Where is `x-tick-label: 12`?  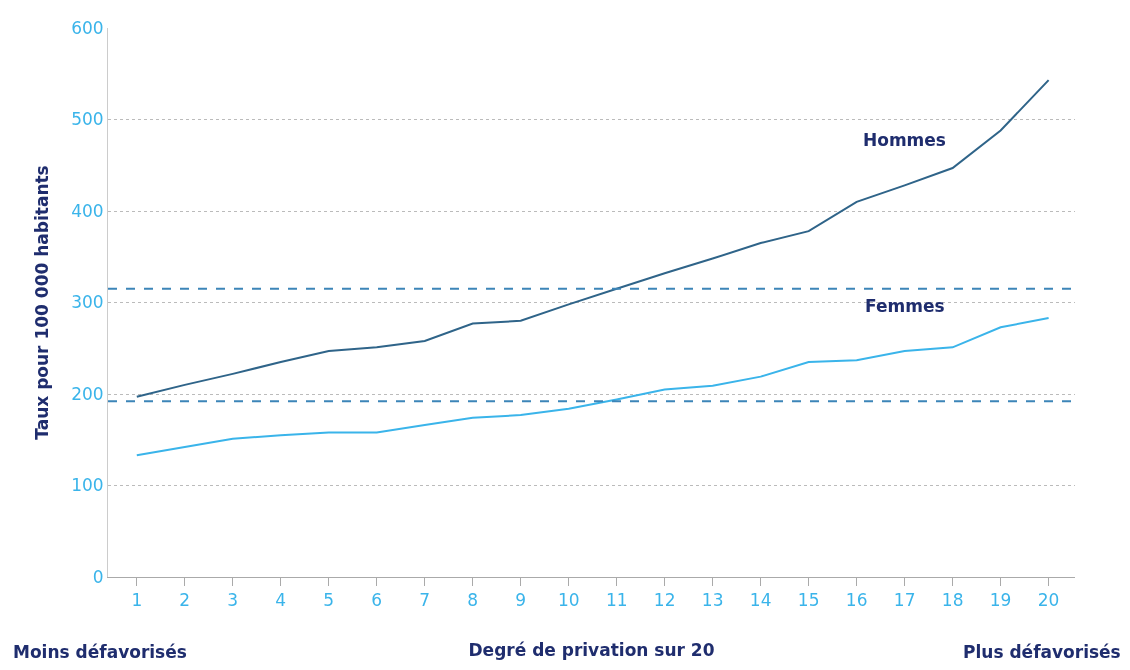 x-tick-label: 12 is located at coordinates (664, 600).